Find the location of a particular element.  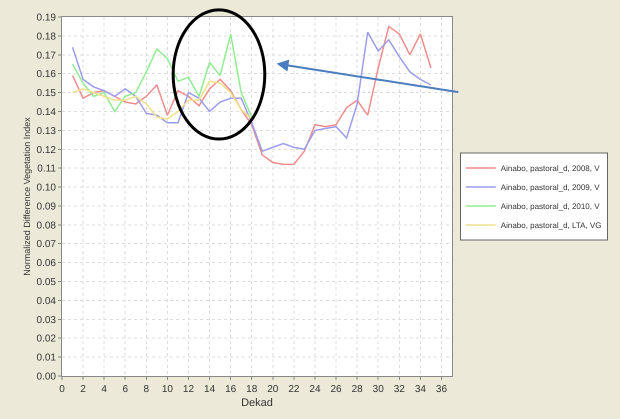

x-tick-label: 34 is located at coordinates (420, 389).